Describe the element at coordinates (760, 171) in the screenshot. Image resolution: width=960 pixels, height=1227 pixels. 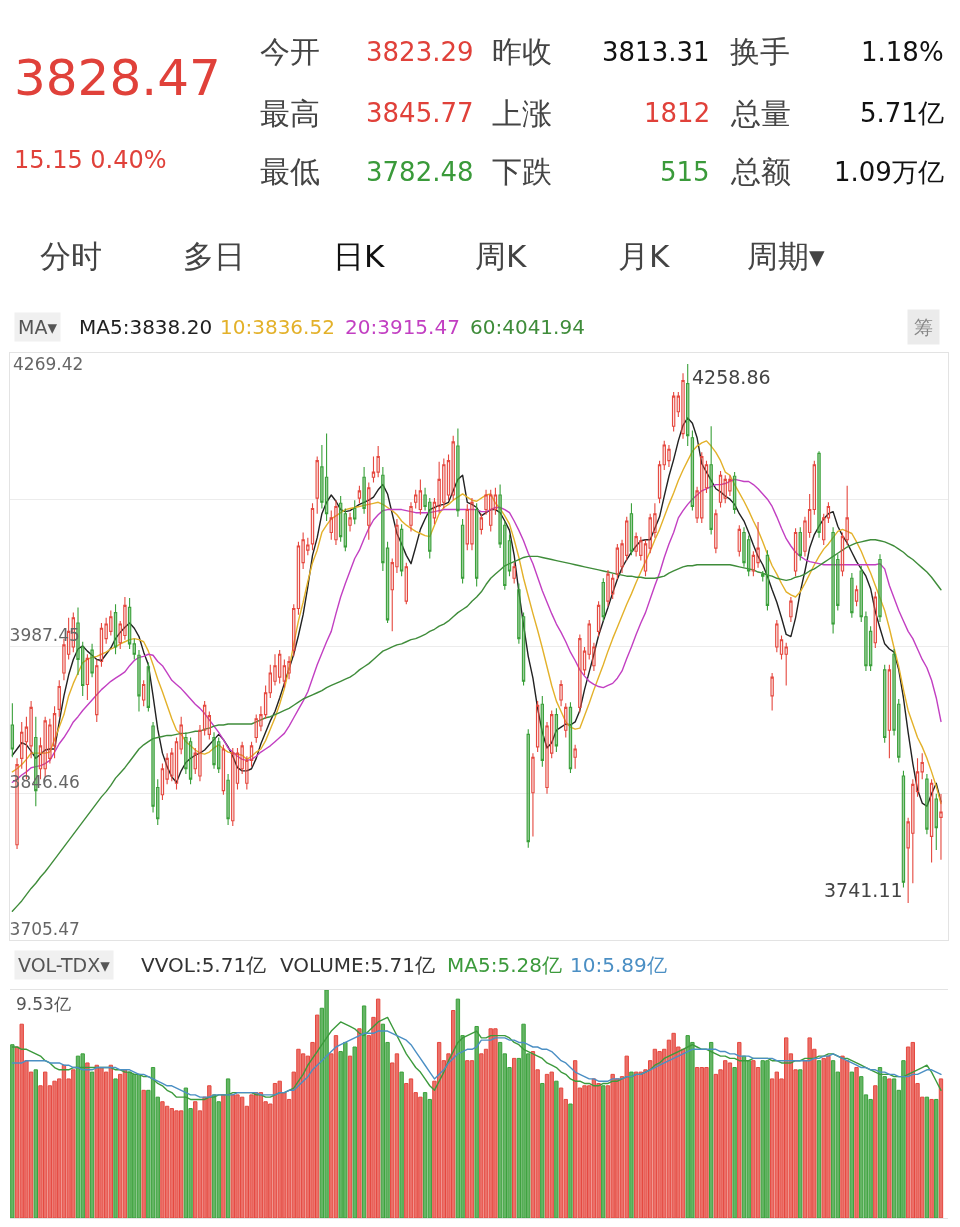
I see `text: 总额` at that location.